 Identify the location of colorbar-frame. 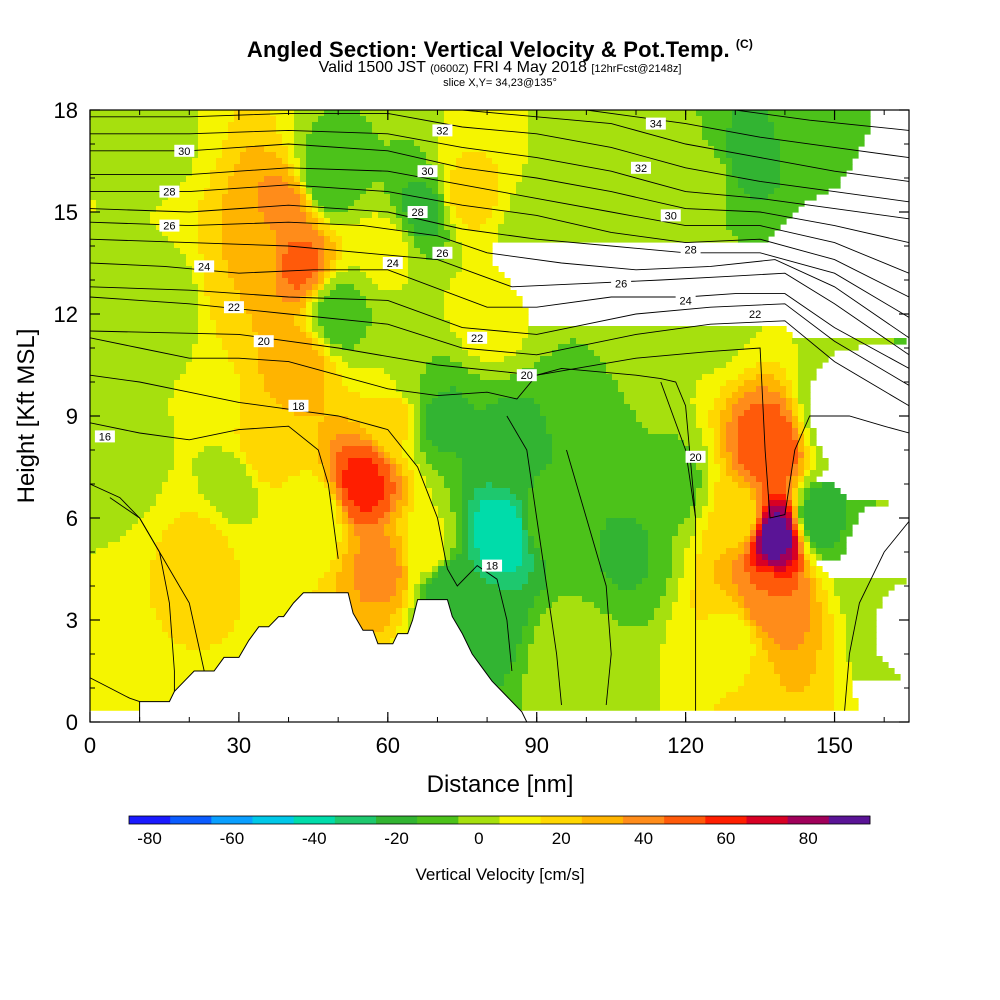
(499, 820).